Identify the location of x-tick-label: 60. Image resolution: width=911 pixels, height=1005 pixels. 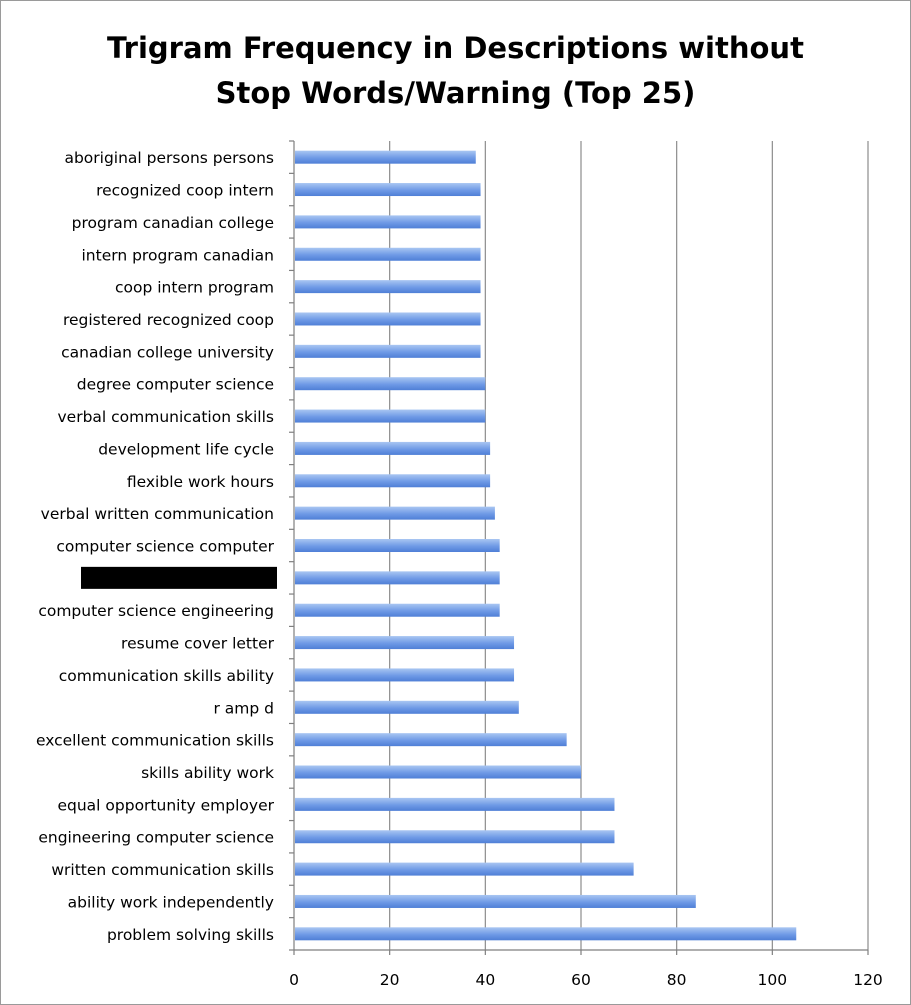
(581, 980).